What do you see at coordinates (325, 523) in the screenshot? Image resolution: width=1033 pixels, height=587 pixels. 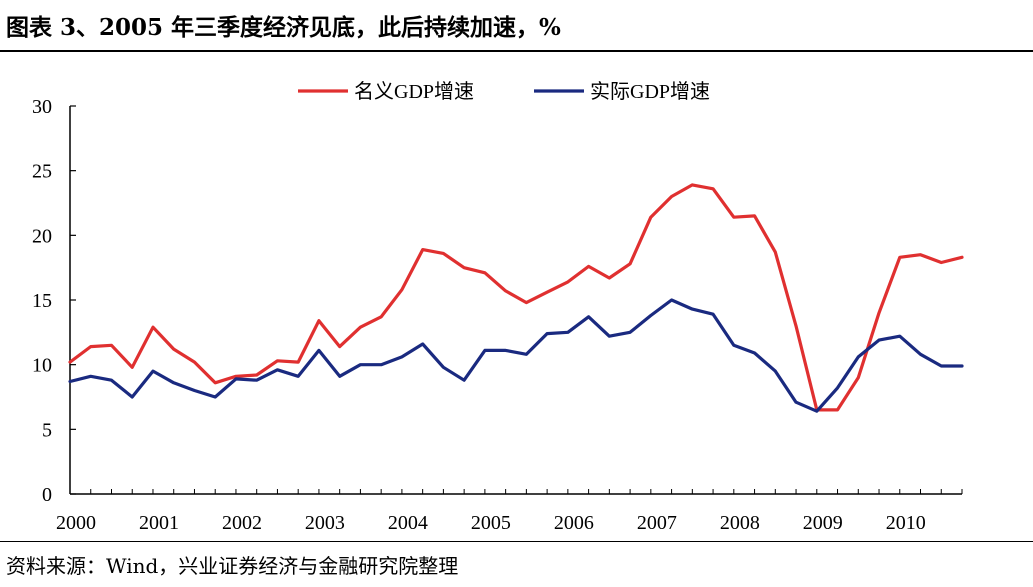 I see `x-tick-label: 2003` at bounding box center [325, 523].